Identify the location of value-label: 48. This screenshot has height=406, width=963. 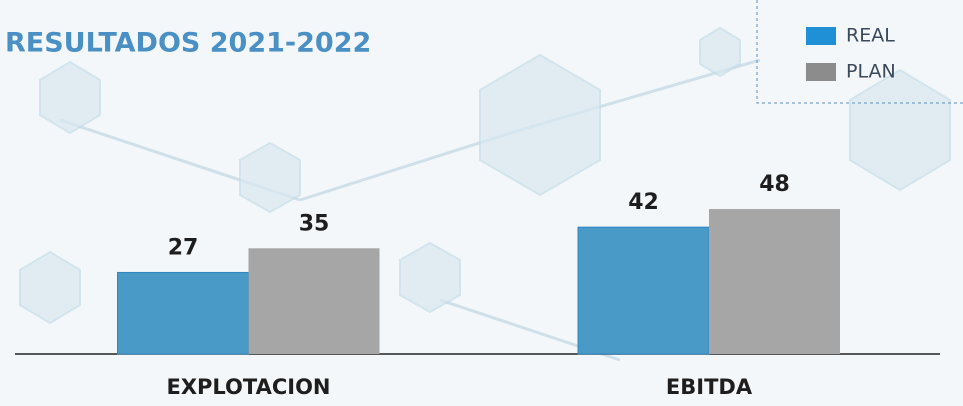
(774, 184).